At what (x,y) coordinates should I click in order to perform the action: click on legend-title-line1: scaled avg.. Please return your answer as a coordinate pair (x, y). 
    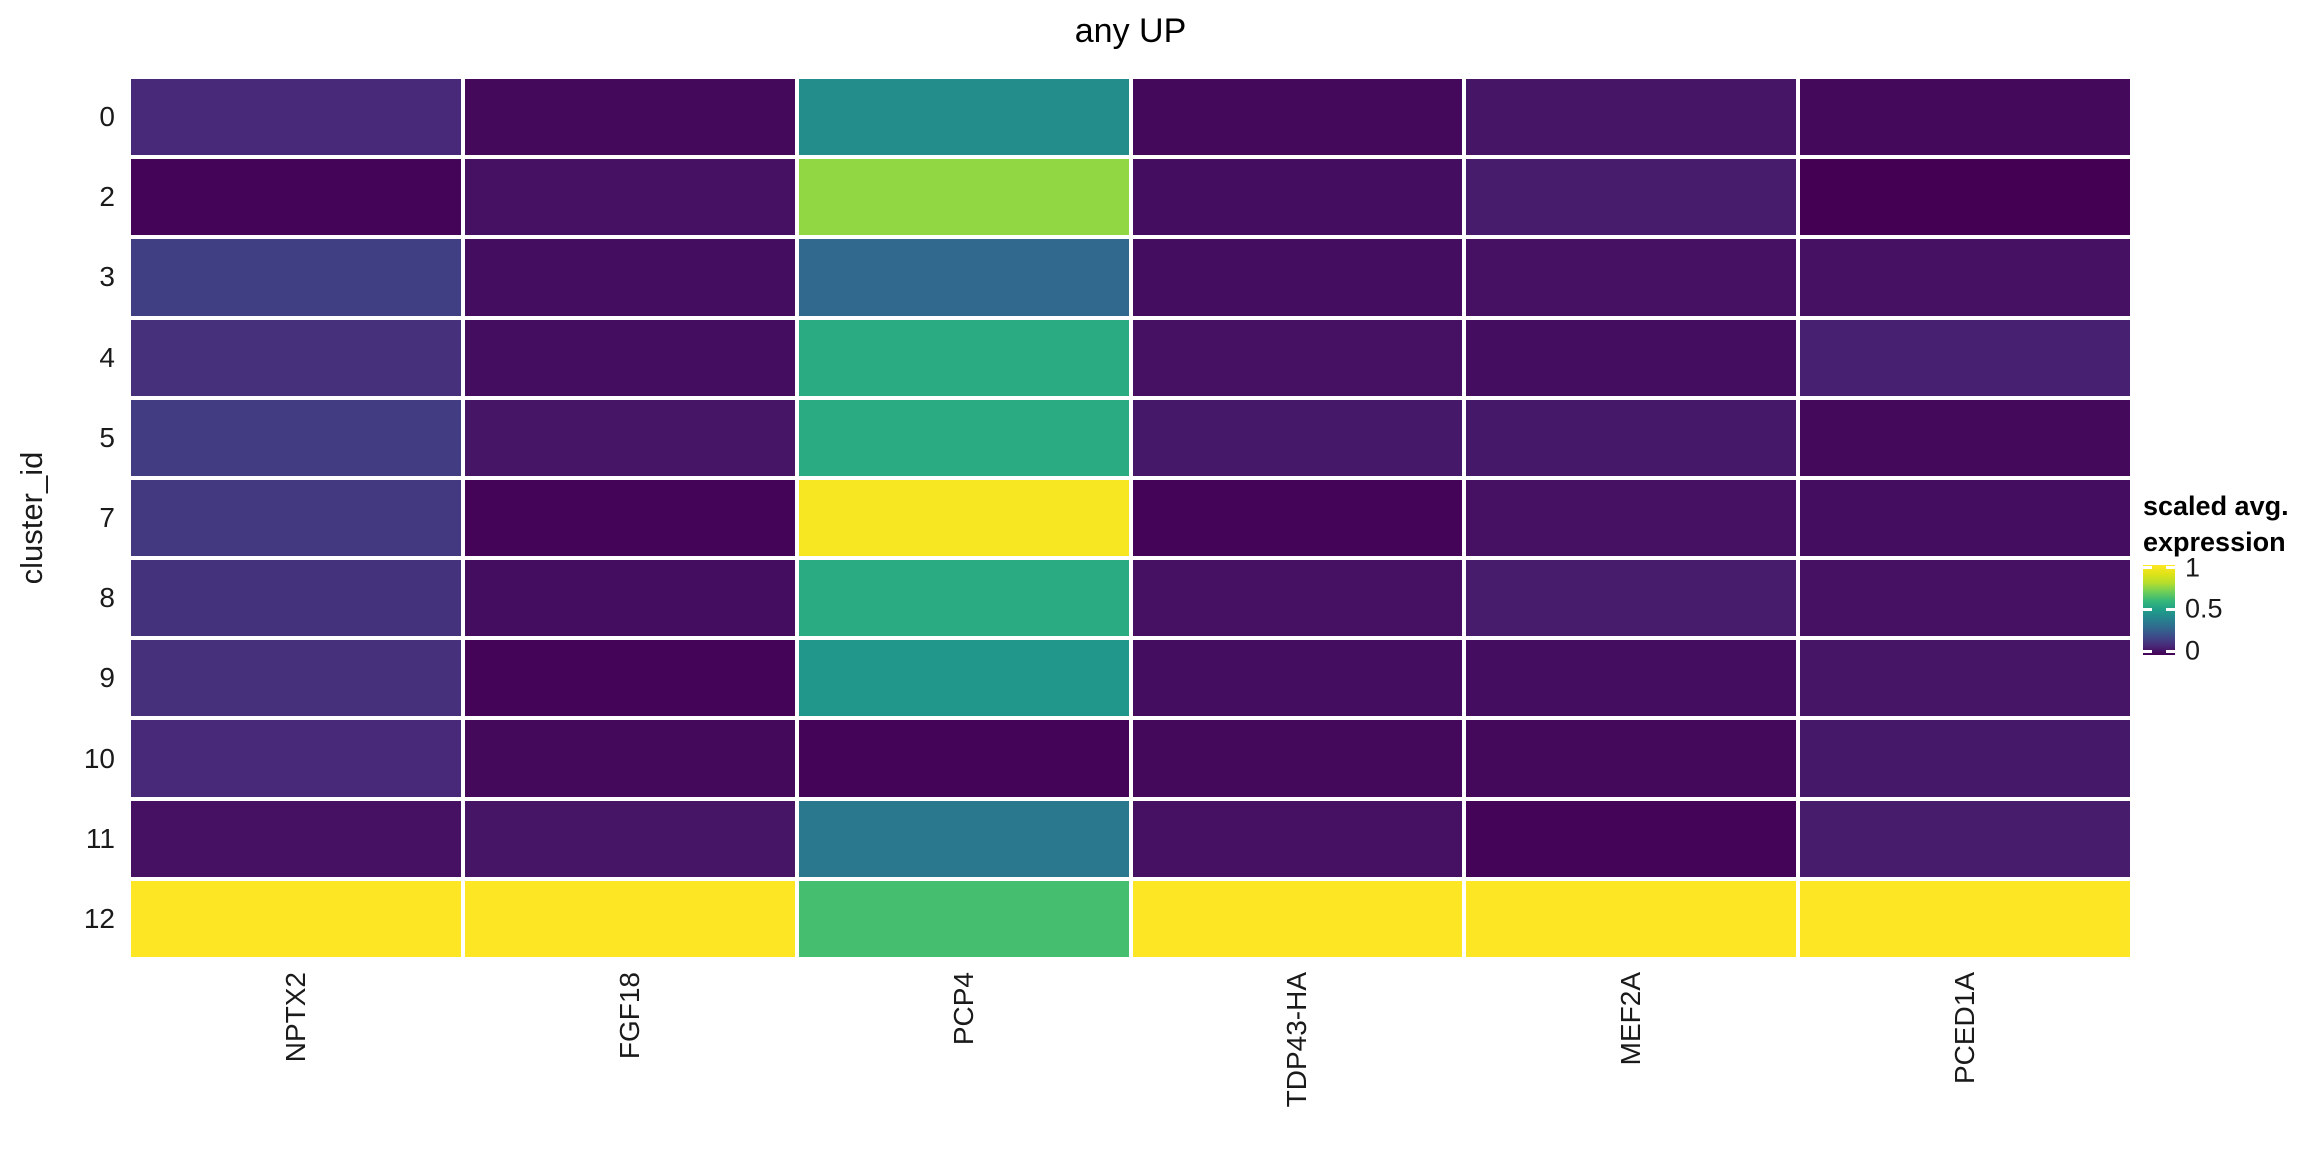
    Looking at the image, I should click on (2216, 506).